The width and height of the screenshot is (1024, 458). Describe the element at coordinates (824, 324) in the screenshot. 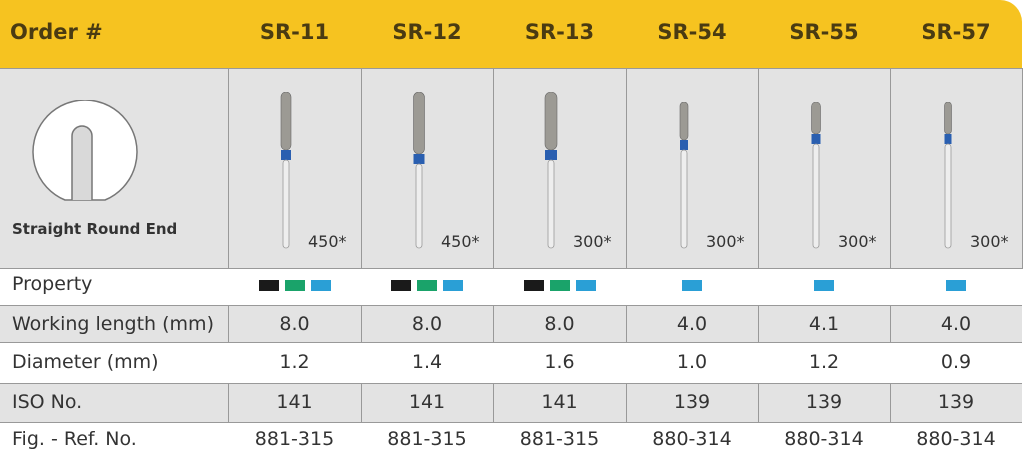

I see `cell-value: 4.1` at that location.